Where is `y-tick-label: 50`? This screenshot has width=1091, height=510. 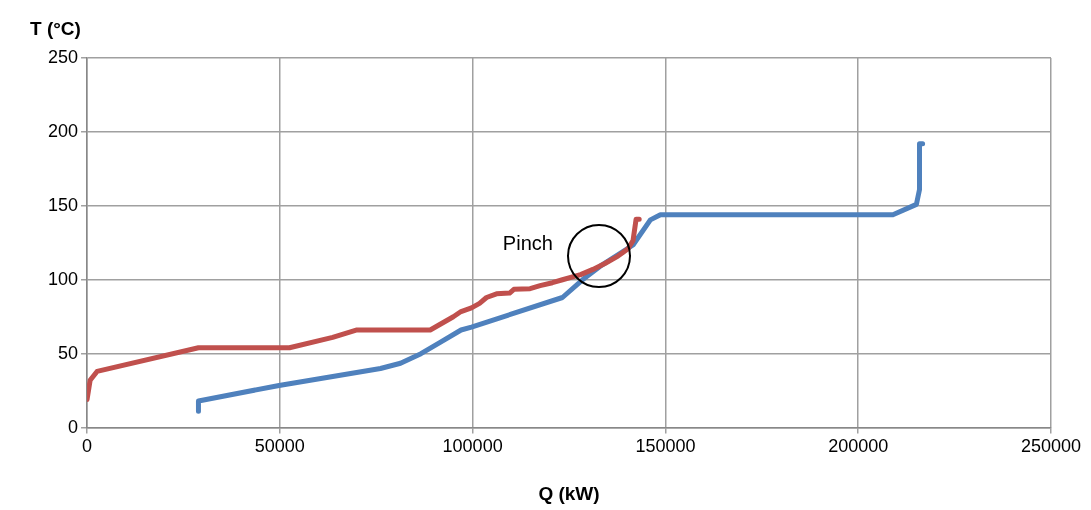 y-tick-label: 50 is located at coordinates (68, 352).